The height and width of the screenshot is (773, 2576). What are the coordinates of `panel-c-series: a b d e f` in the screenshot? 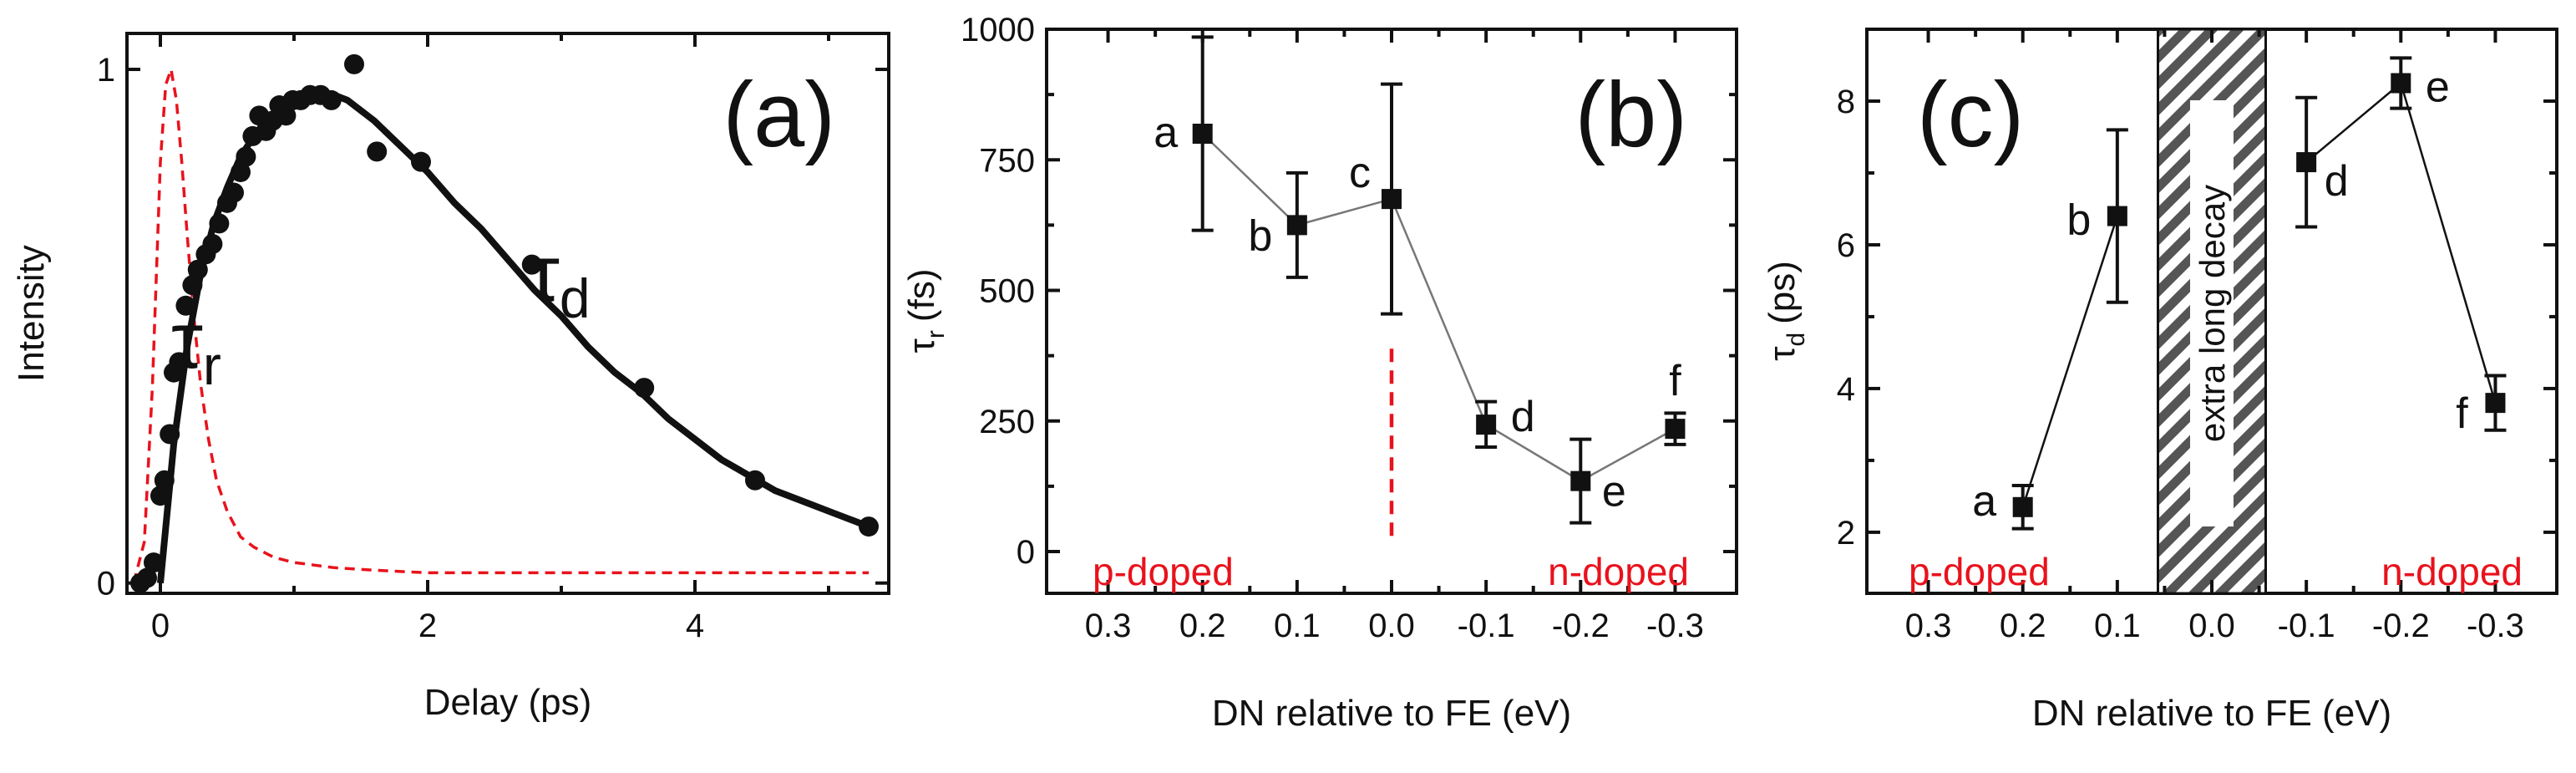 It's located at (2239, 293).